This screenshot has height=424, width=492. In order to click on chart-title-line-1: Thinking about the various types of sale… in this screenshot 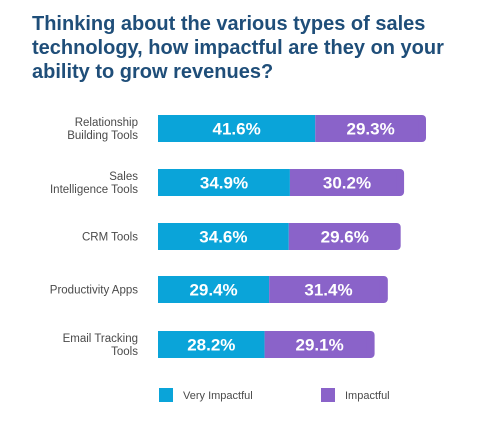, I will do `click(229, 24)`.